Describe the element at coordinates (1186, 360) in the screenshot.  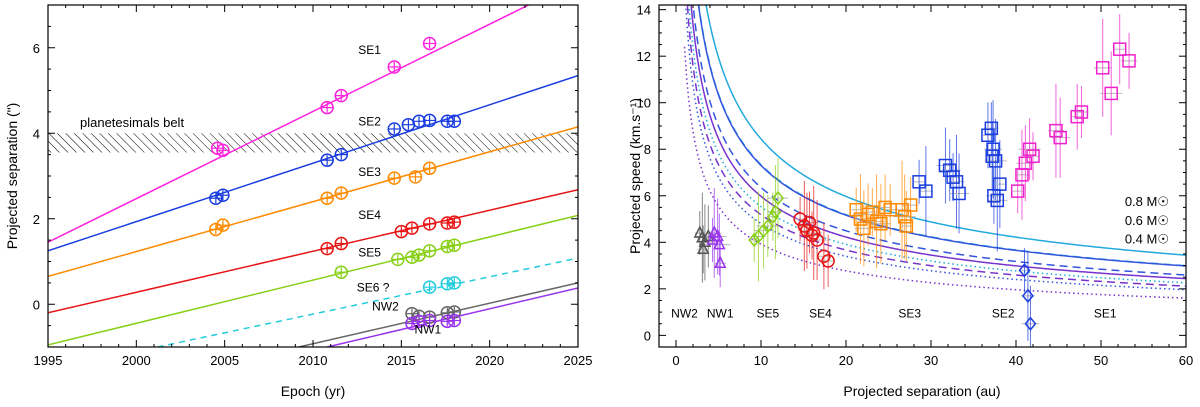
I see `x-tick-label: 60` at that location.